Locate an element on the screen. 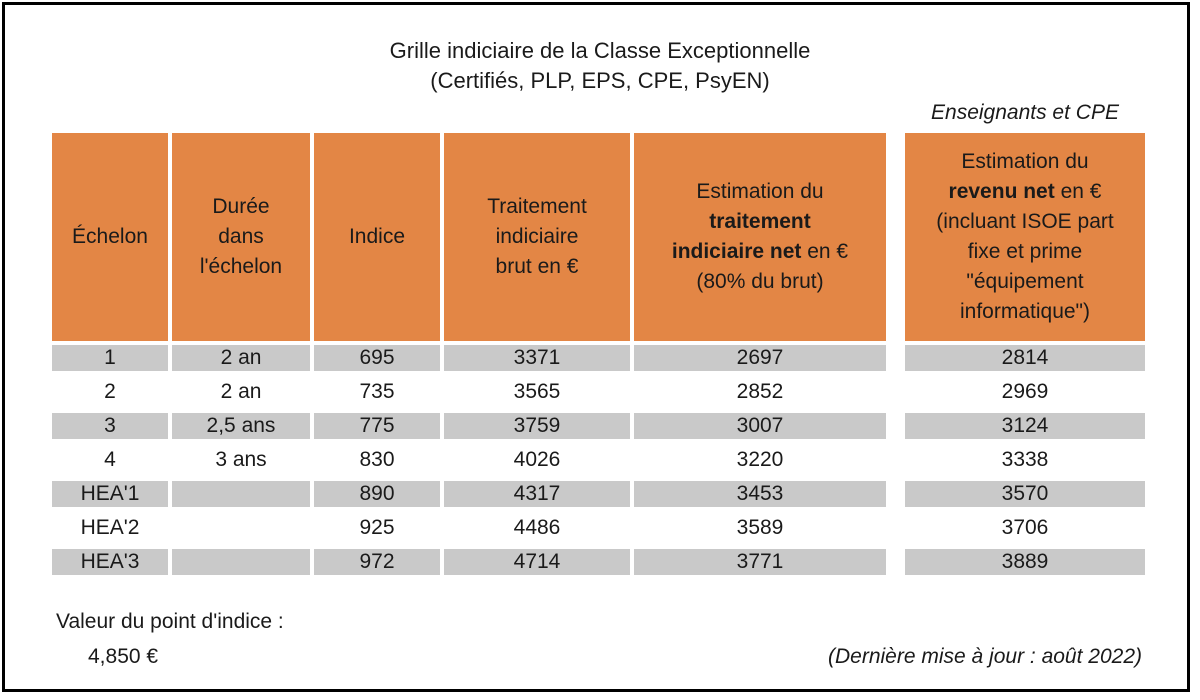 This screenshot has height=700, width=1200. cell-revenu: 3570 is located at coordinates (1025, 494).